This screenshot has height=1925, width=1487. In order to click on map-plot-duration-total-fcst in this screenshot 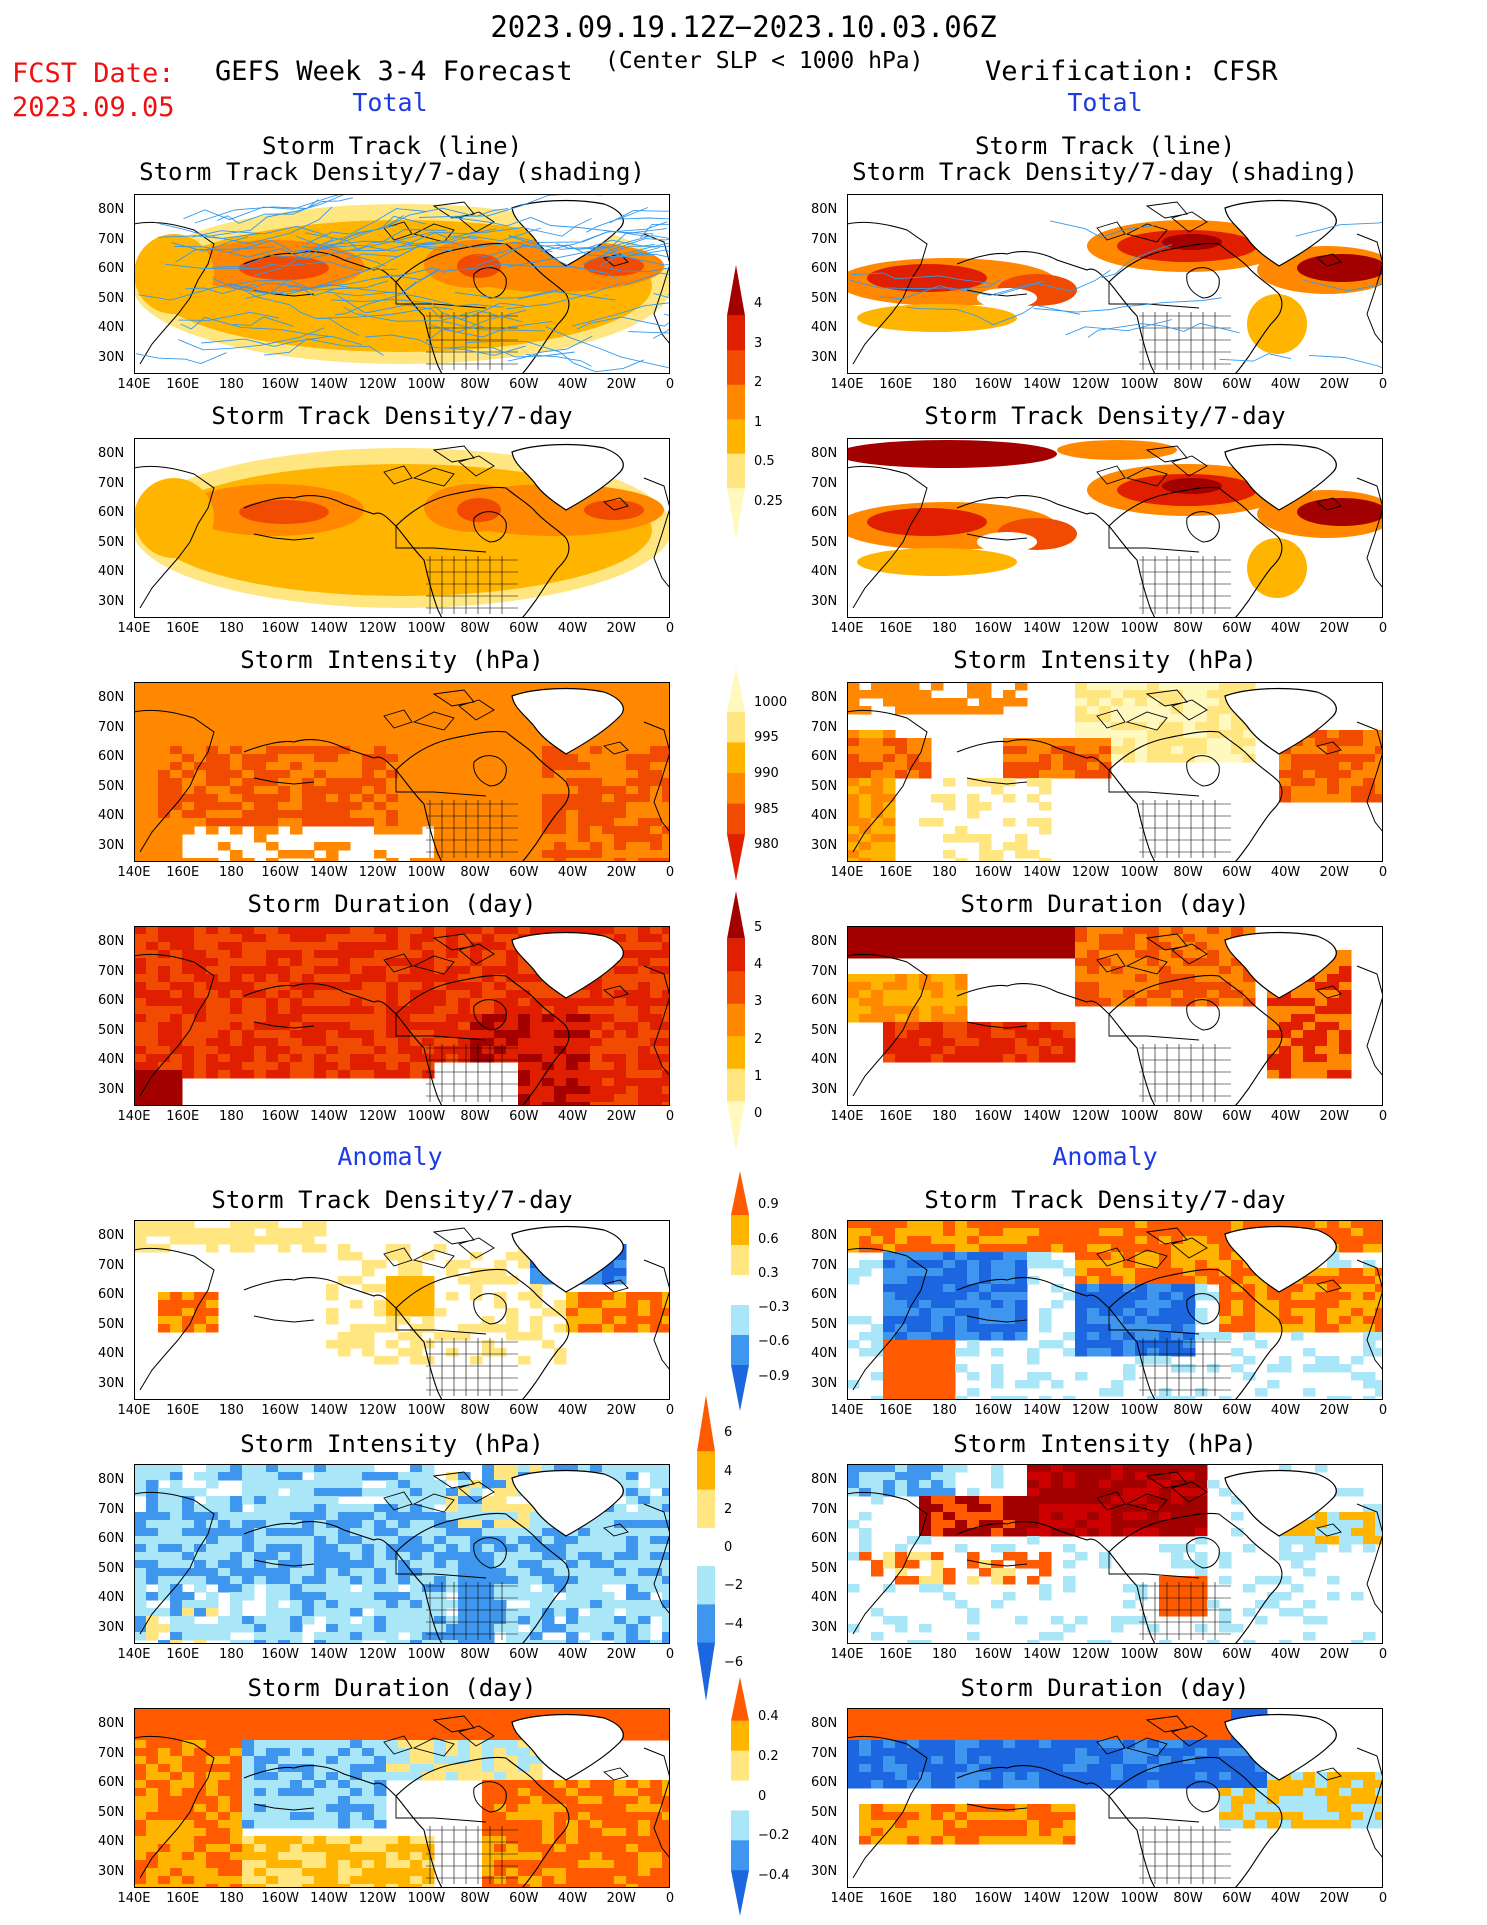, I will do `click(402, 1016)`.